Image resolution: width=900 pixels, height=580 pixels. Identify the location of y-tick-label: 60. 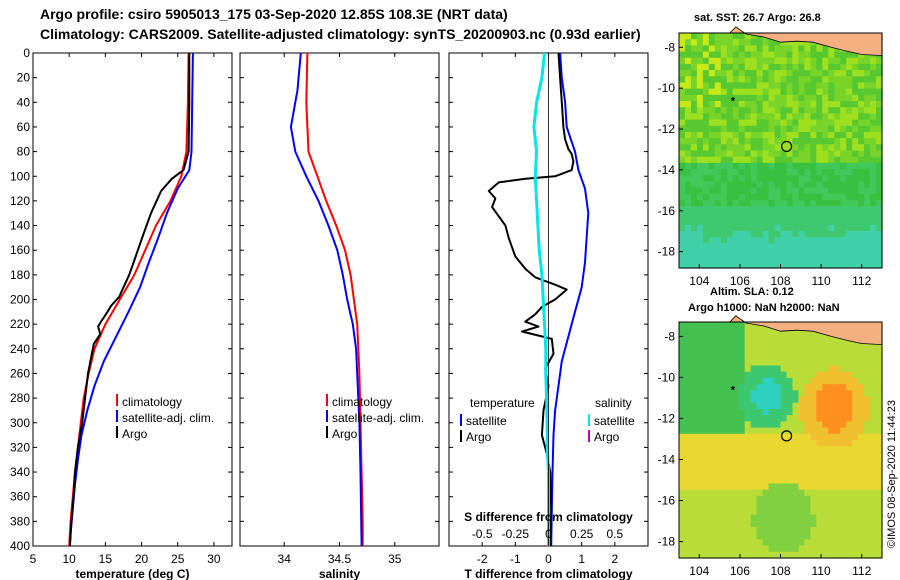
(24, 127).